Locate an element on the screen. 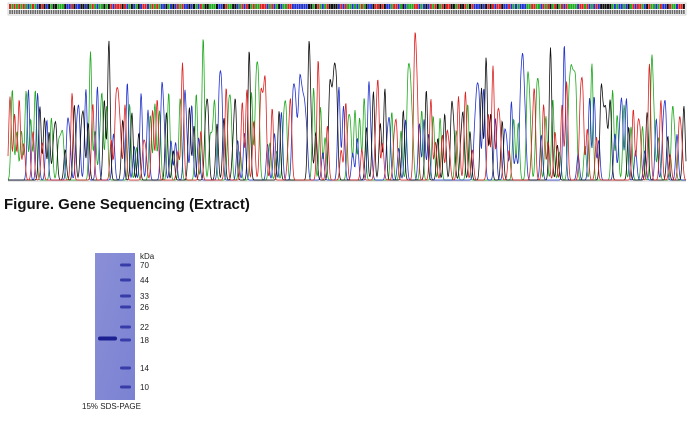 The height and width of the screenshot is (423, 696). gel-unit: kDa is located at coordinates (147, 256).